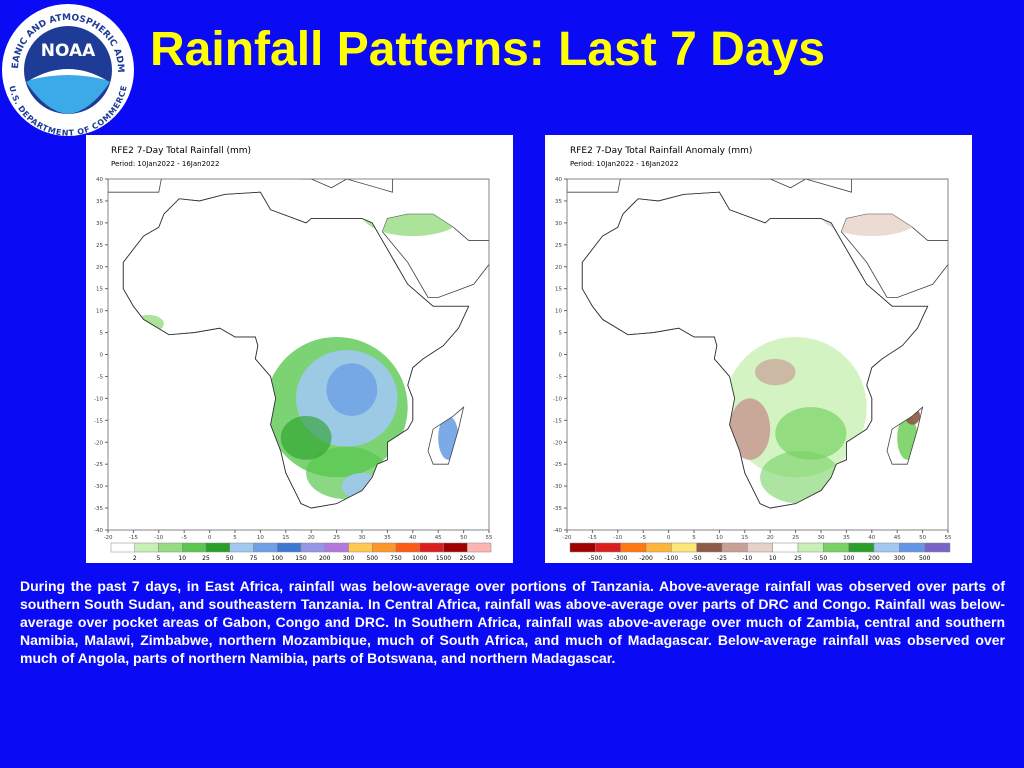 The height and width of the screenshot is (768, 1024). I want to click on lon-label: 10, so click(719, 538).